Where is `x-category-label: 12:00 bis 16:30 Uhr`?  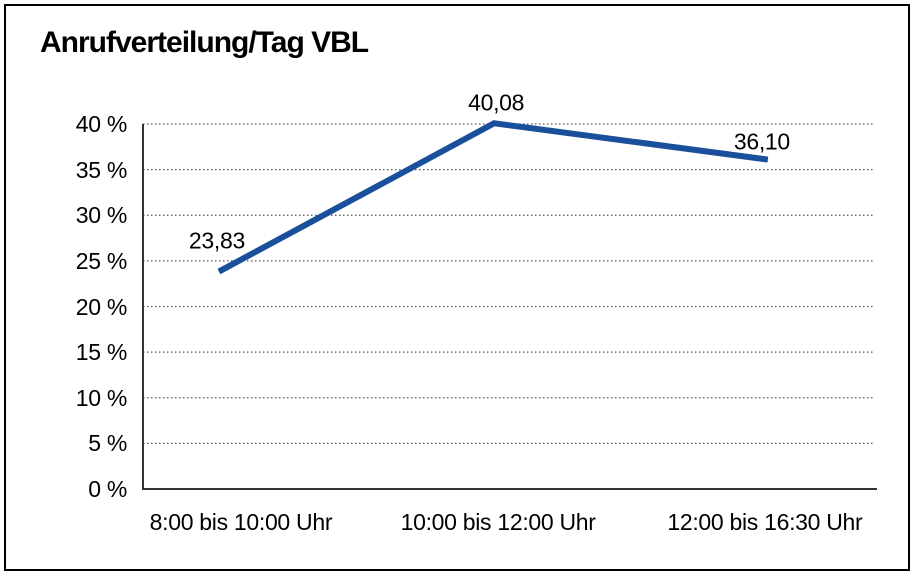
x-category-label: 12:00 bis 16:30 Uhr is located at coordinates (765, 522).